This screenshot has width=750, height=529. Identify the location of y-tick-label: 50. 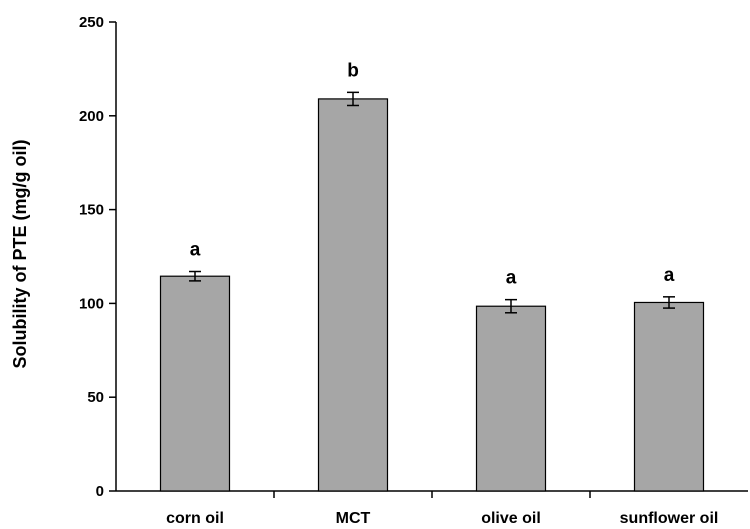
(95, 397).